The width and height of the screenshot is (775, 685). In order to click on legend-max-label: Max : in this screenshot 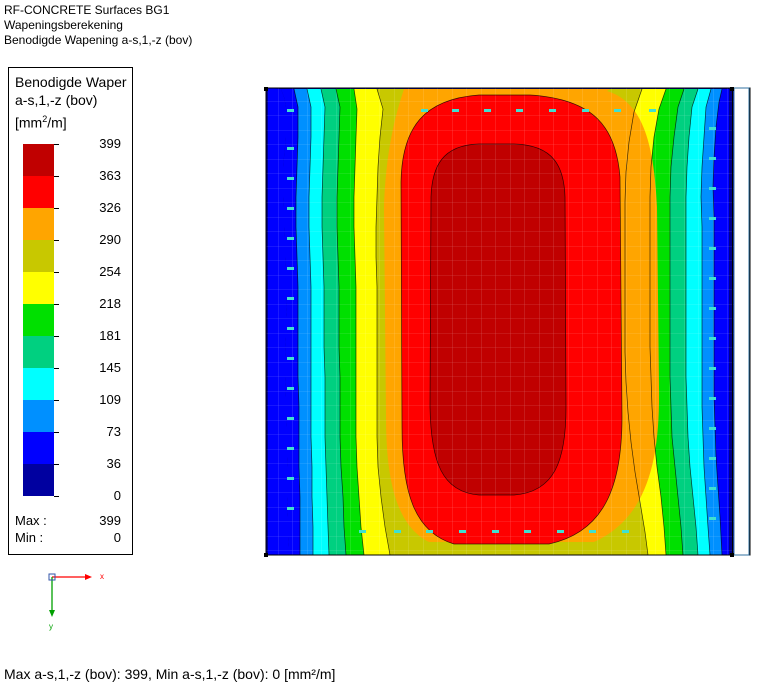, I will do `click(31, 520)`.